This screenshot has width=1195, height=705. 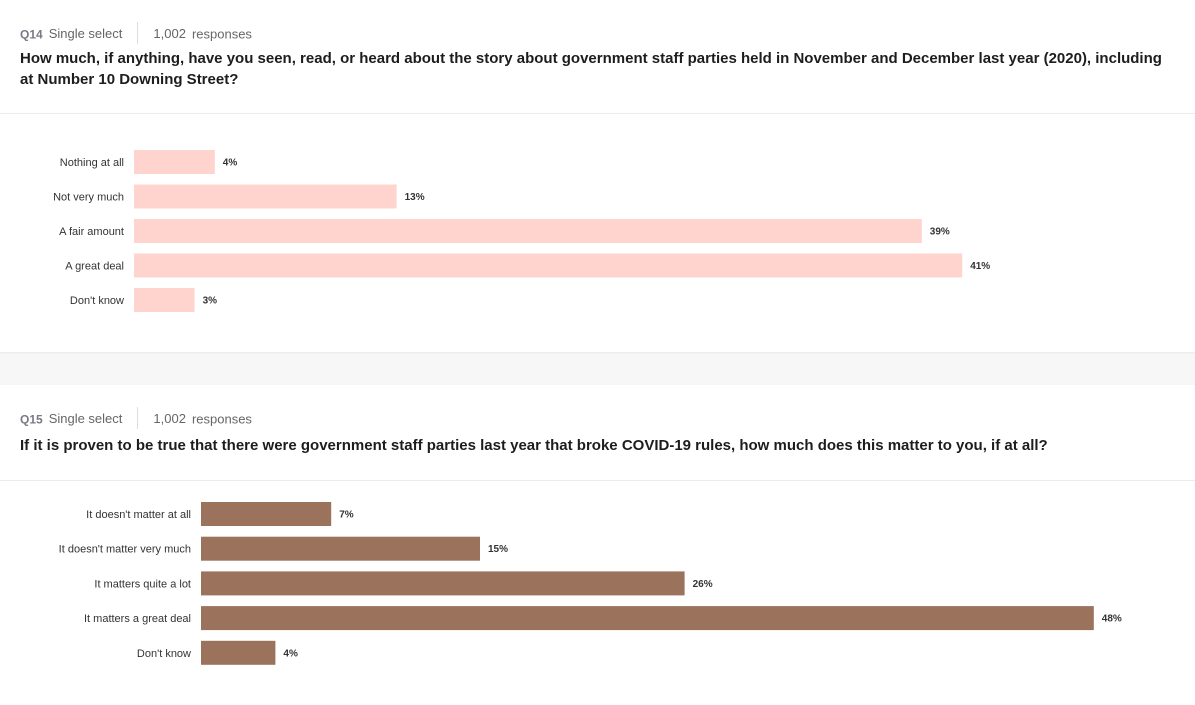 I want to click on value-label: 41%, so click(x=980, y=266).